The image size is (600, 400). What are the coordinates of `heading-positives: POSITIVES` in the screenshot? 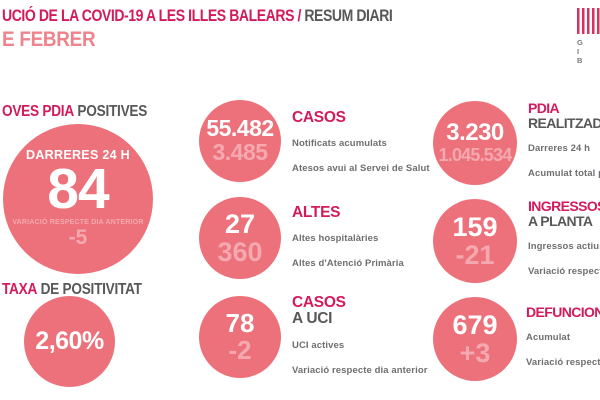 It's located at (112, 111).